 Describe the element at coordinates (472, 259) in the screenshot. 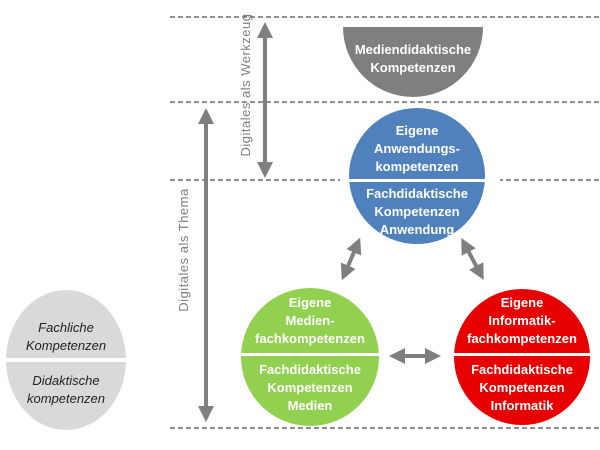

I see `arrow-anwendung-informatik` at that location.